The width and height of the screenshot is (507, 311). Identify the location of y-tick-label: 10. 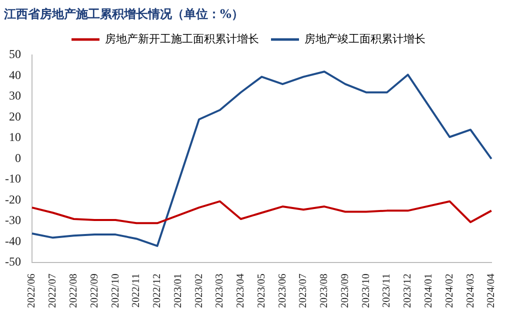
(14, 137).